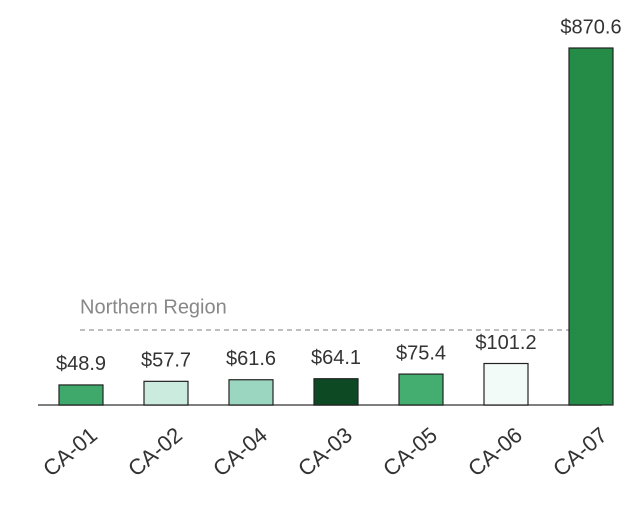  I want to click on value-label: $64.1, so click(336, 358).